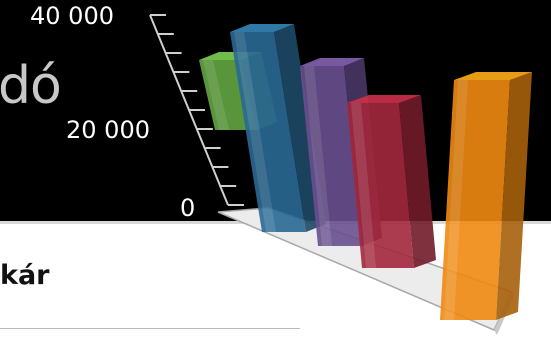 This screenshot has height=339, width=551. What do you see at coordinates (108, 130) in the screenshot?
I see `y-tick-label-20000: 20 000` at bounding box center [108, 130].